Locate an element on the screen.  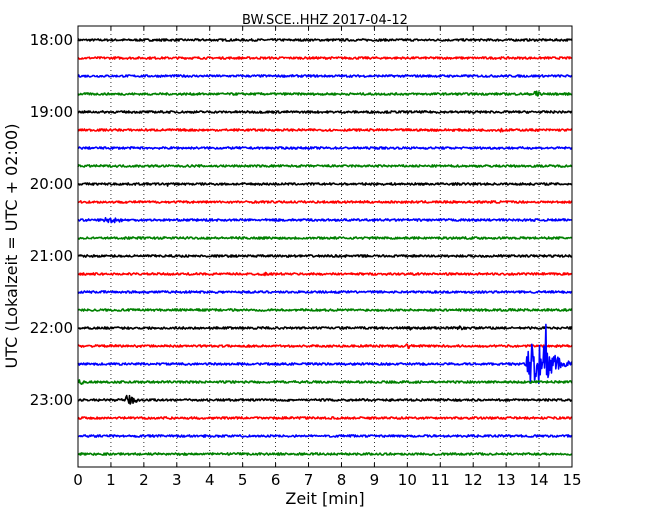
x-tick-label: 5 is located at coordinates (243, 480).